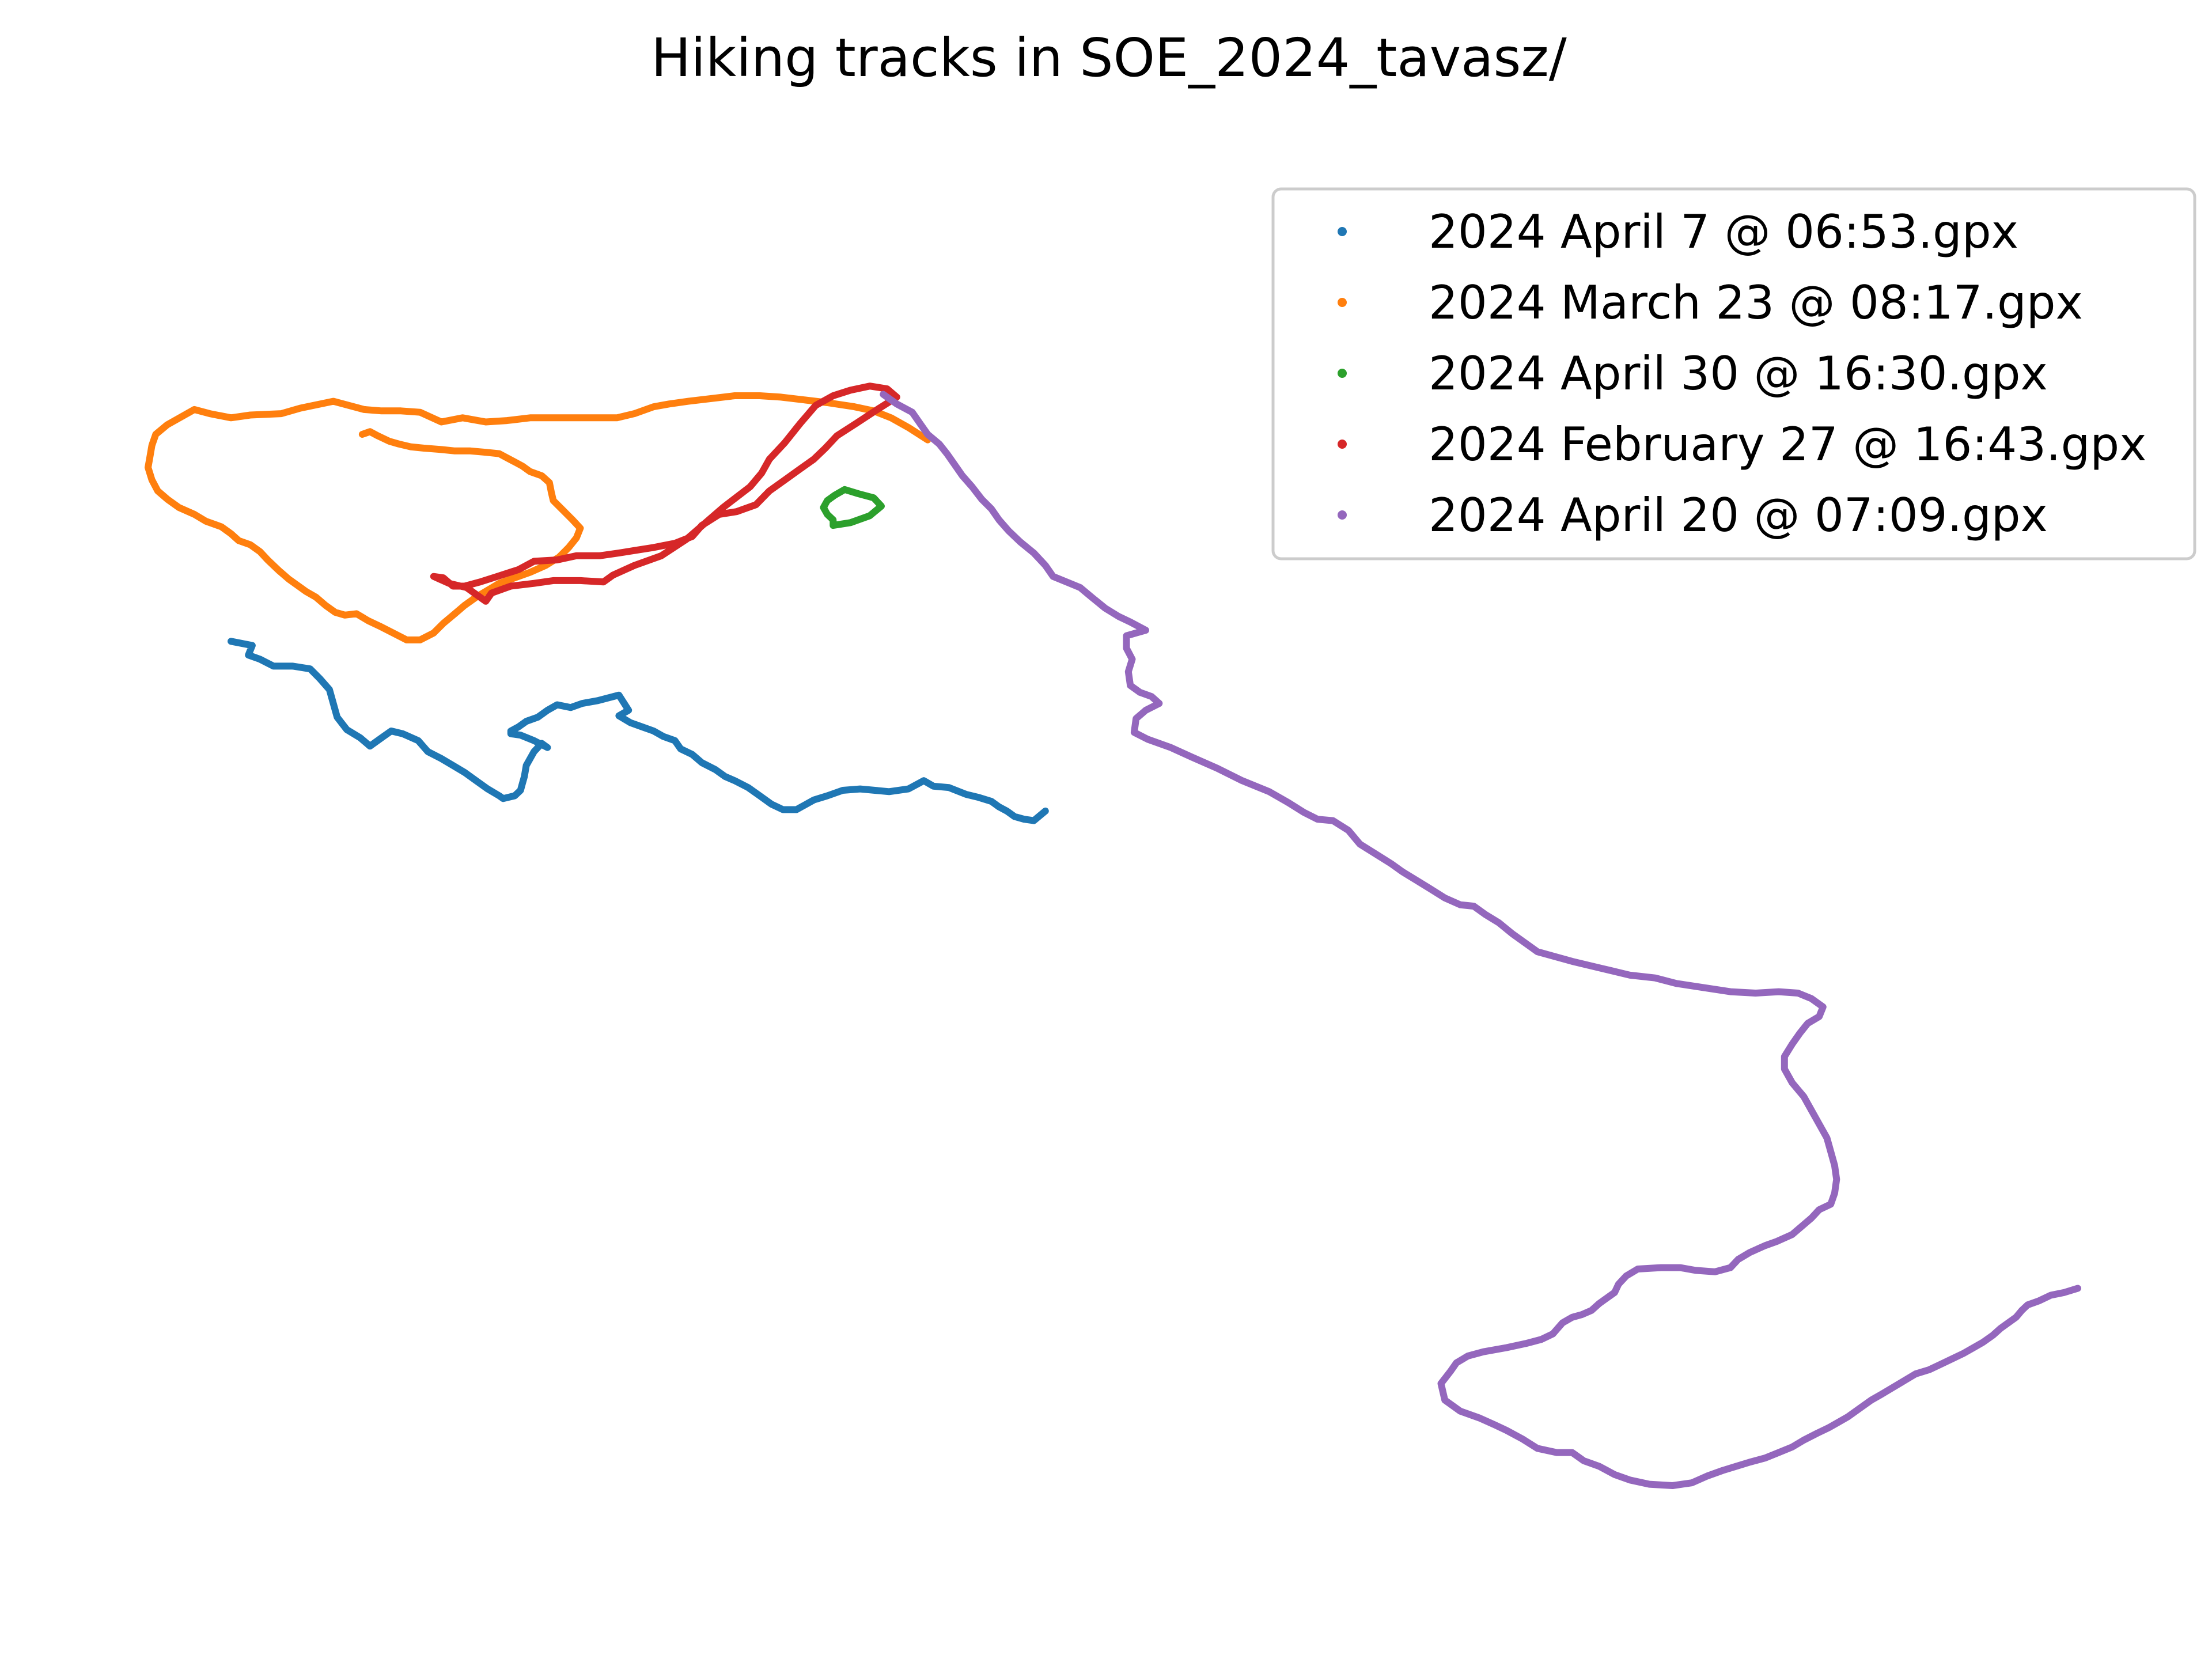 This screenshot has width=2212, height=1659. I want to click on legend-label-2: 2024 March 23 @ 08:17.gpx, so click(1756, 302).